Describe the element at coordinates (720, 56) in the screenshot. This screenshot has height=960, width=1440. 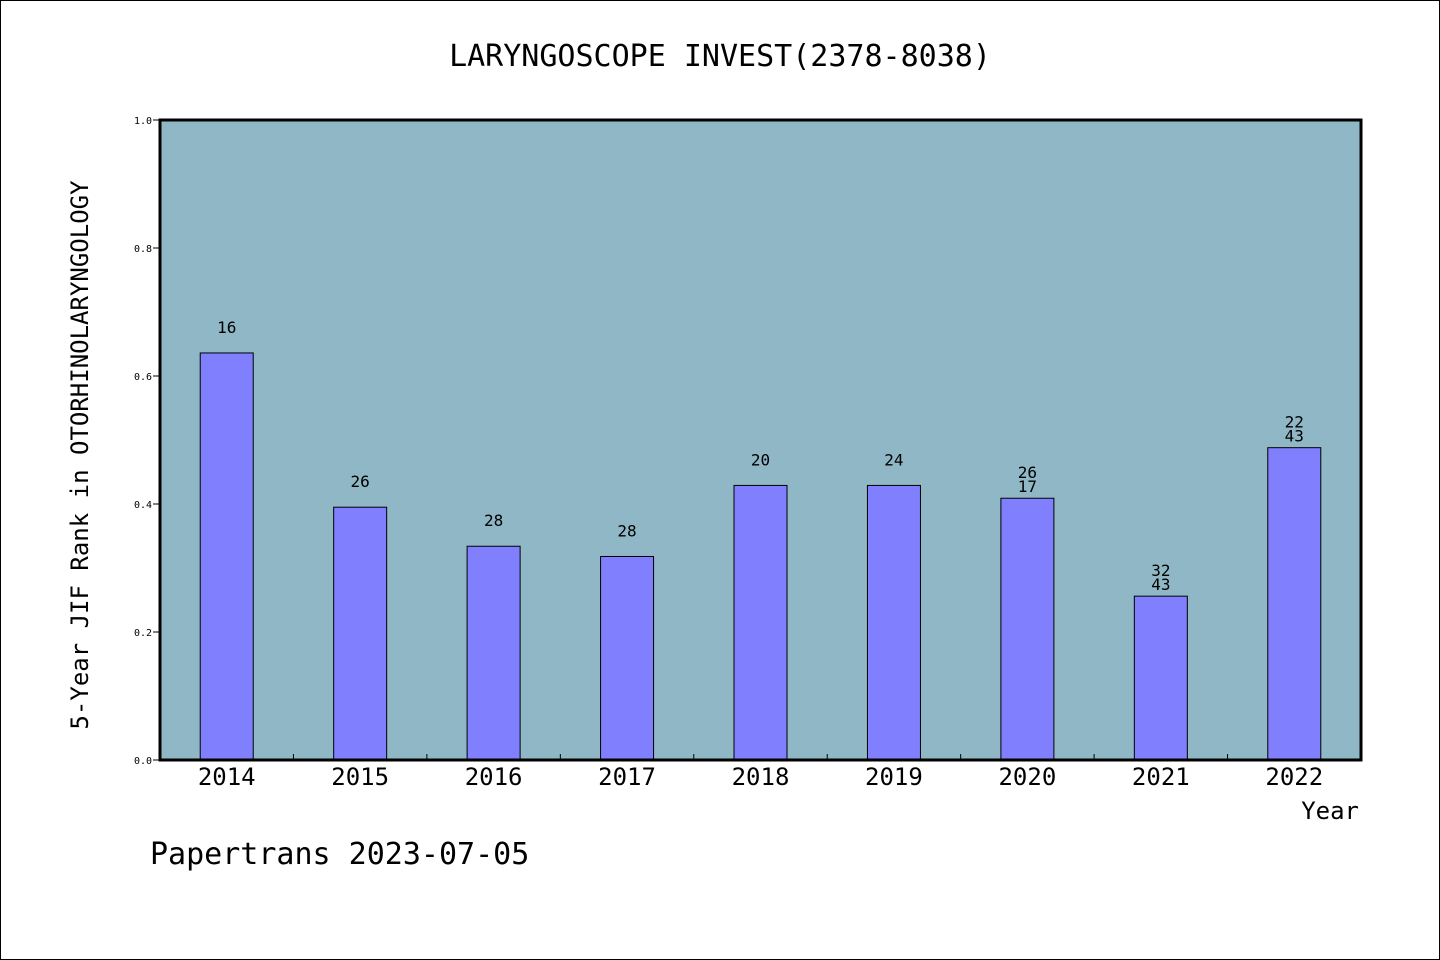
I see `chart-title: LARYNGOSCOPE INVEST(2378-8038)` at that location.